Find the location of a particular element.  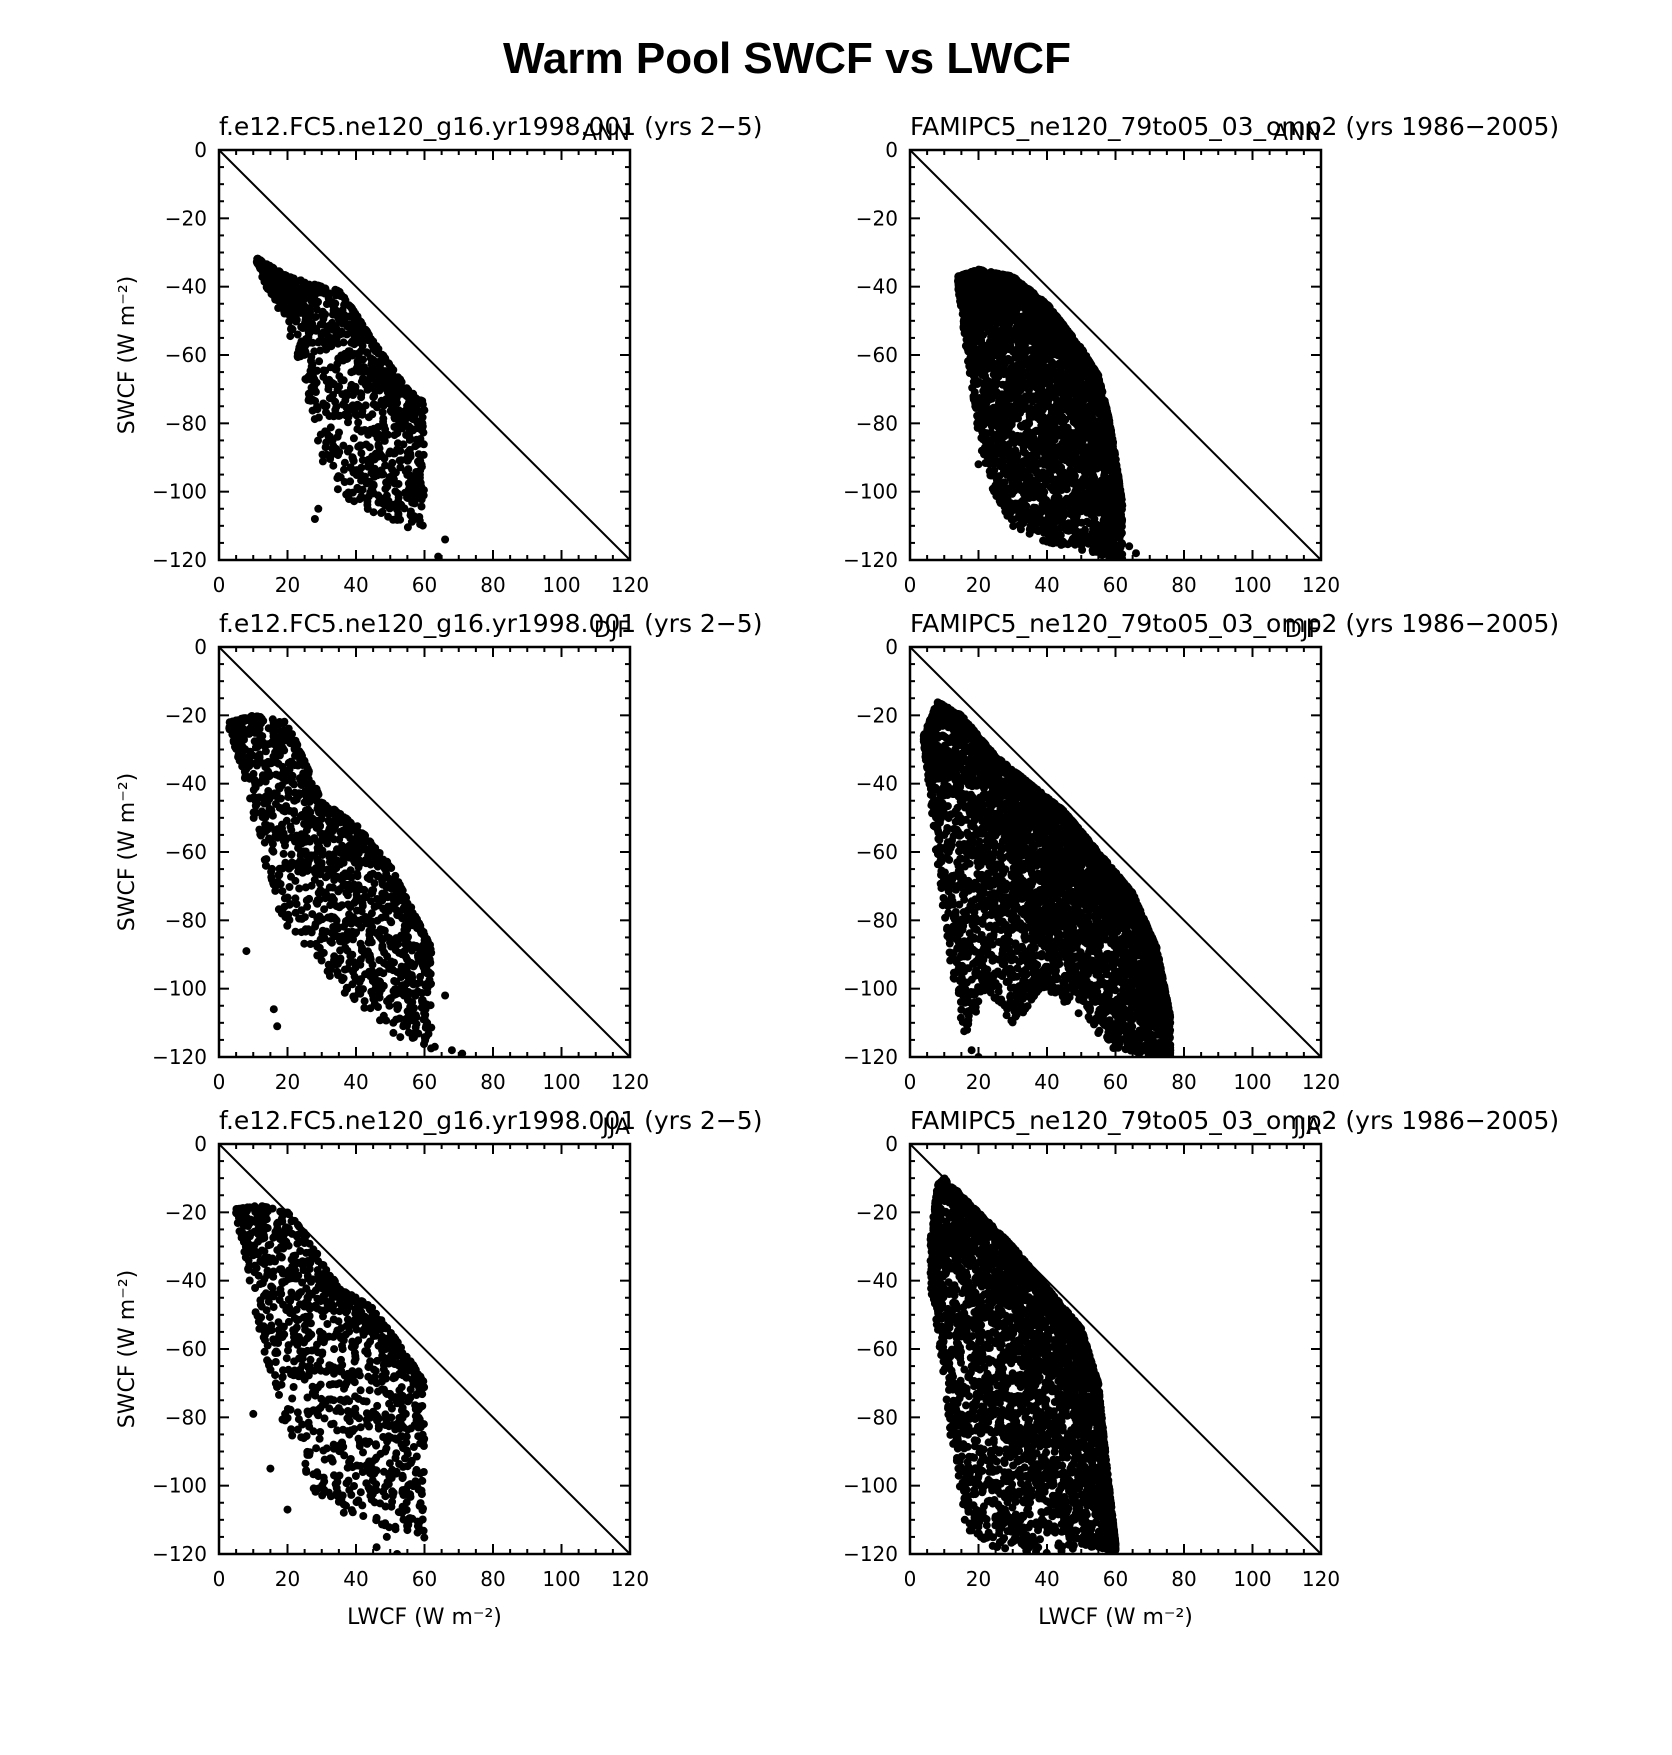

season-label: ANN is located at coordinates (1297, 133).